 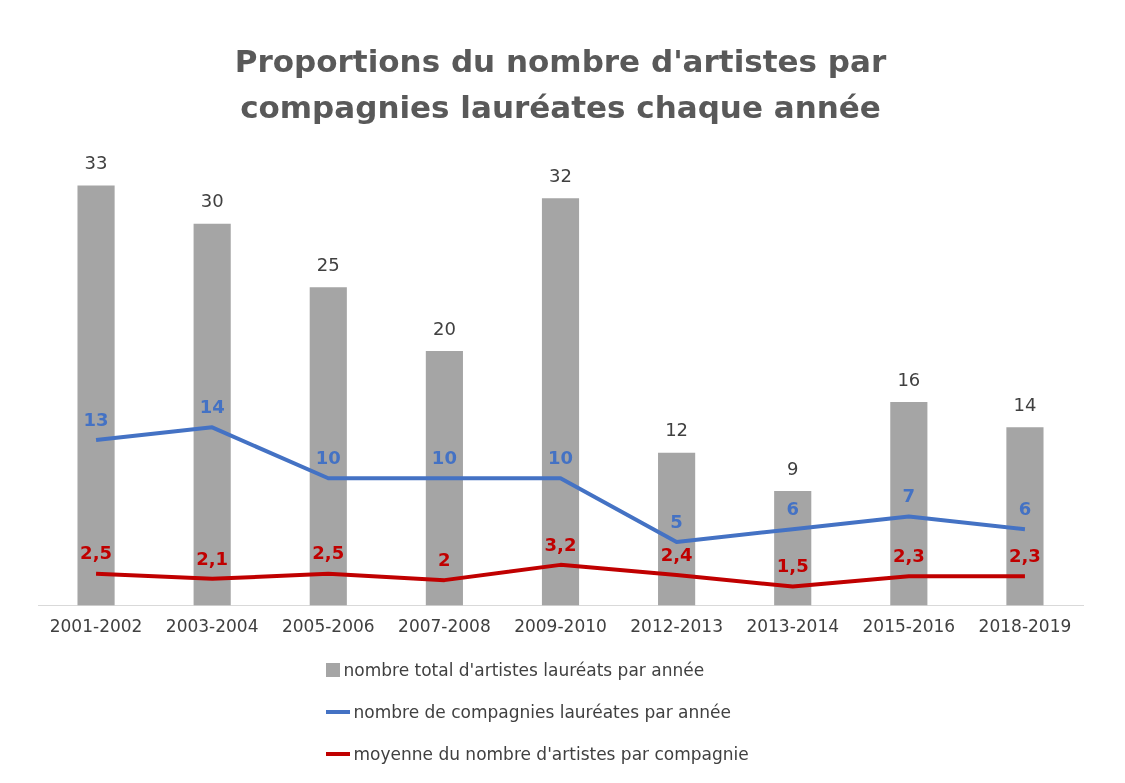 What do you see at coordinates (524, 670) in the screenshot?
I see `legend-label: nombre total d'artistes lauréats par année` at bounding box center [524, 670].